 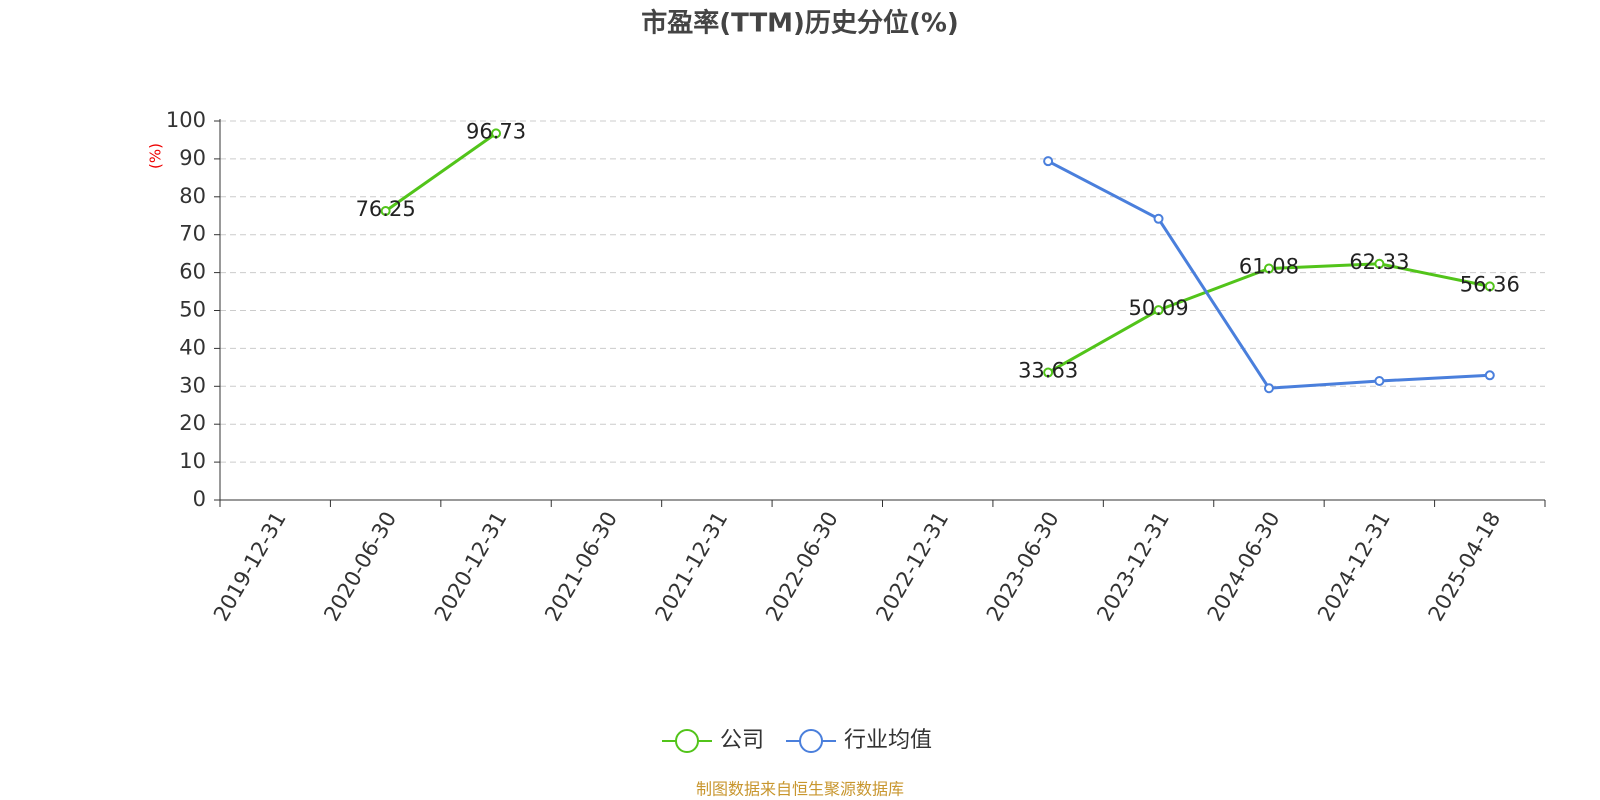 What do you see at coordinates (1465, 567) in the screenshot?
I see `x-tick-label: 2025-04-18` at bounding box center [1465, 567].